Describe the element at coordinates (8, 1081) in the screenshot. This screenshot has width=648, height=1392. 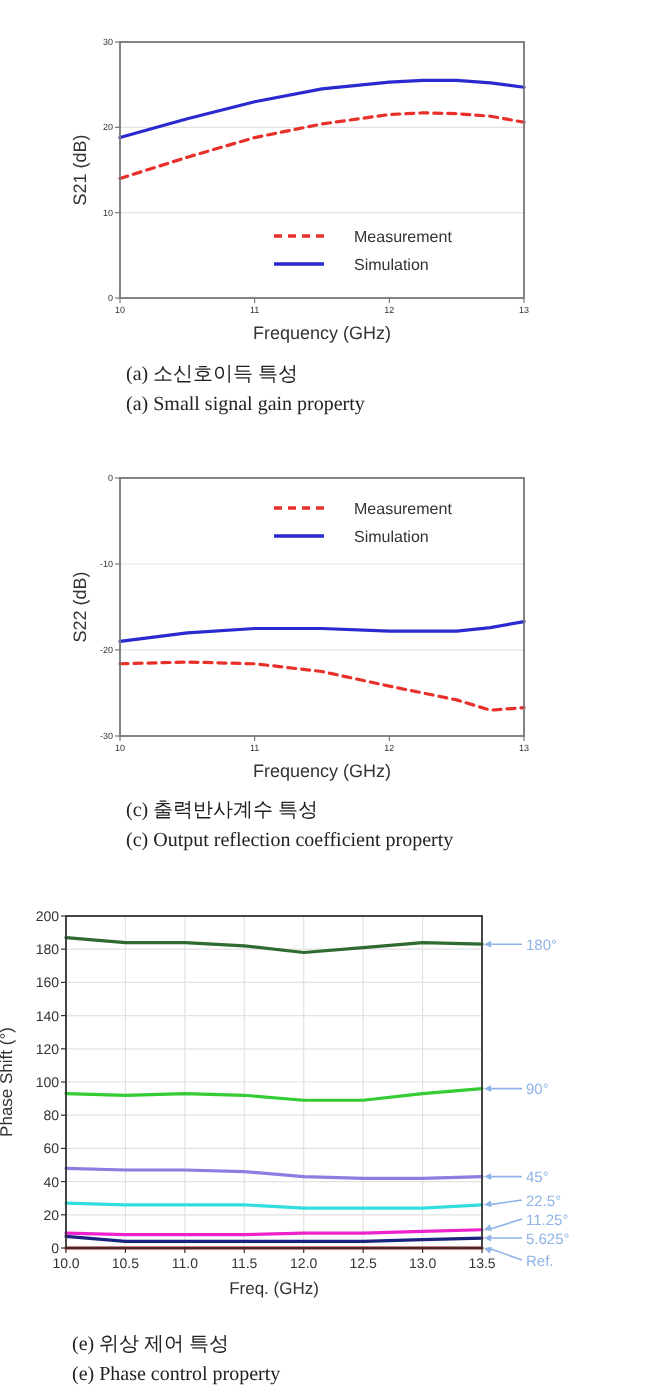
I see `y-axis-title: Phase Shift (°)` at that location.